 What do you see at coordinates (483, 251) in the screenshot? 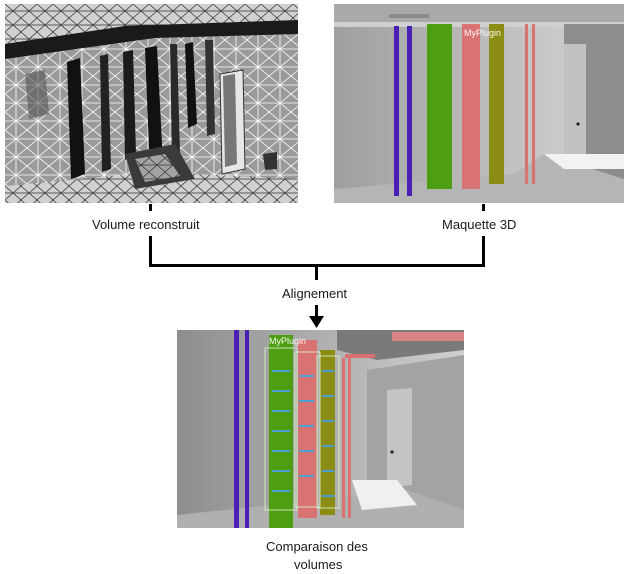
I see `connector-right-drop` at bounding box center [483, 251].